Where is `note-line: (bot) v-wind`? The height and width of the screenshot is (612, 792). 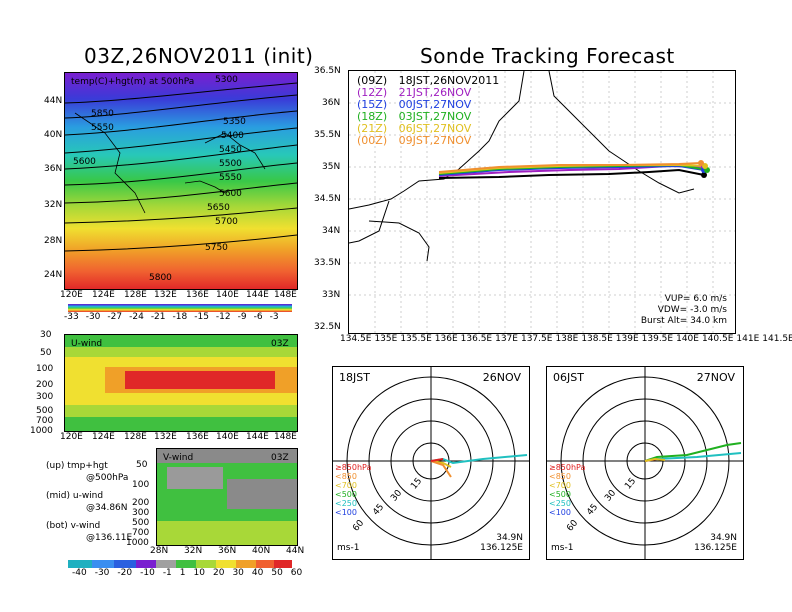
note-line: (bot) v-wind is located at coordinates (73, 526).